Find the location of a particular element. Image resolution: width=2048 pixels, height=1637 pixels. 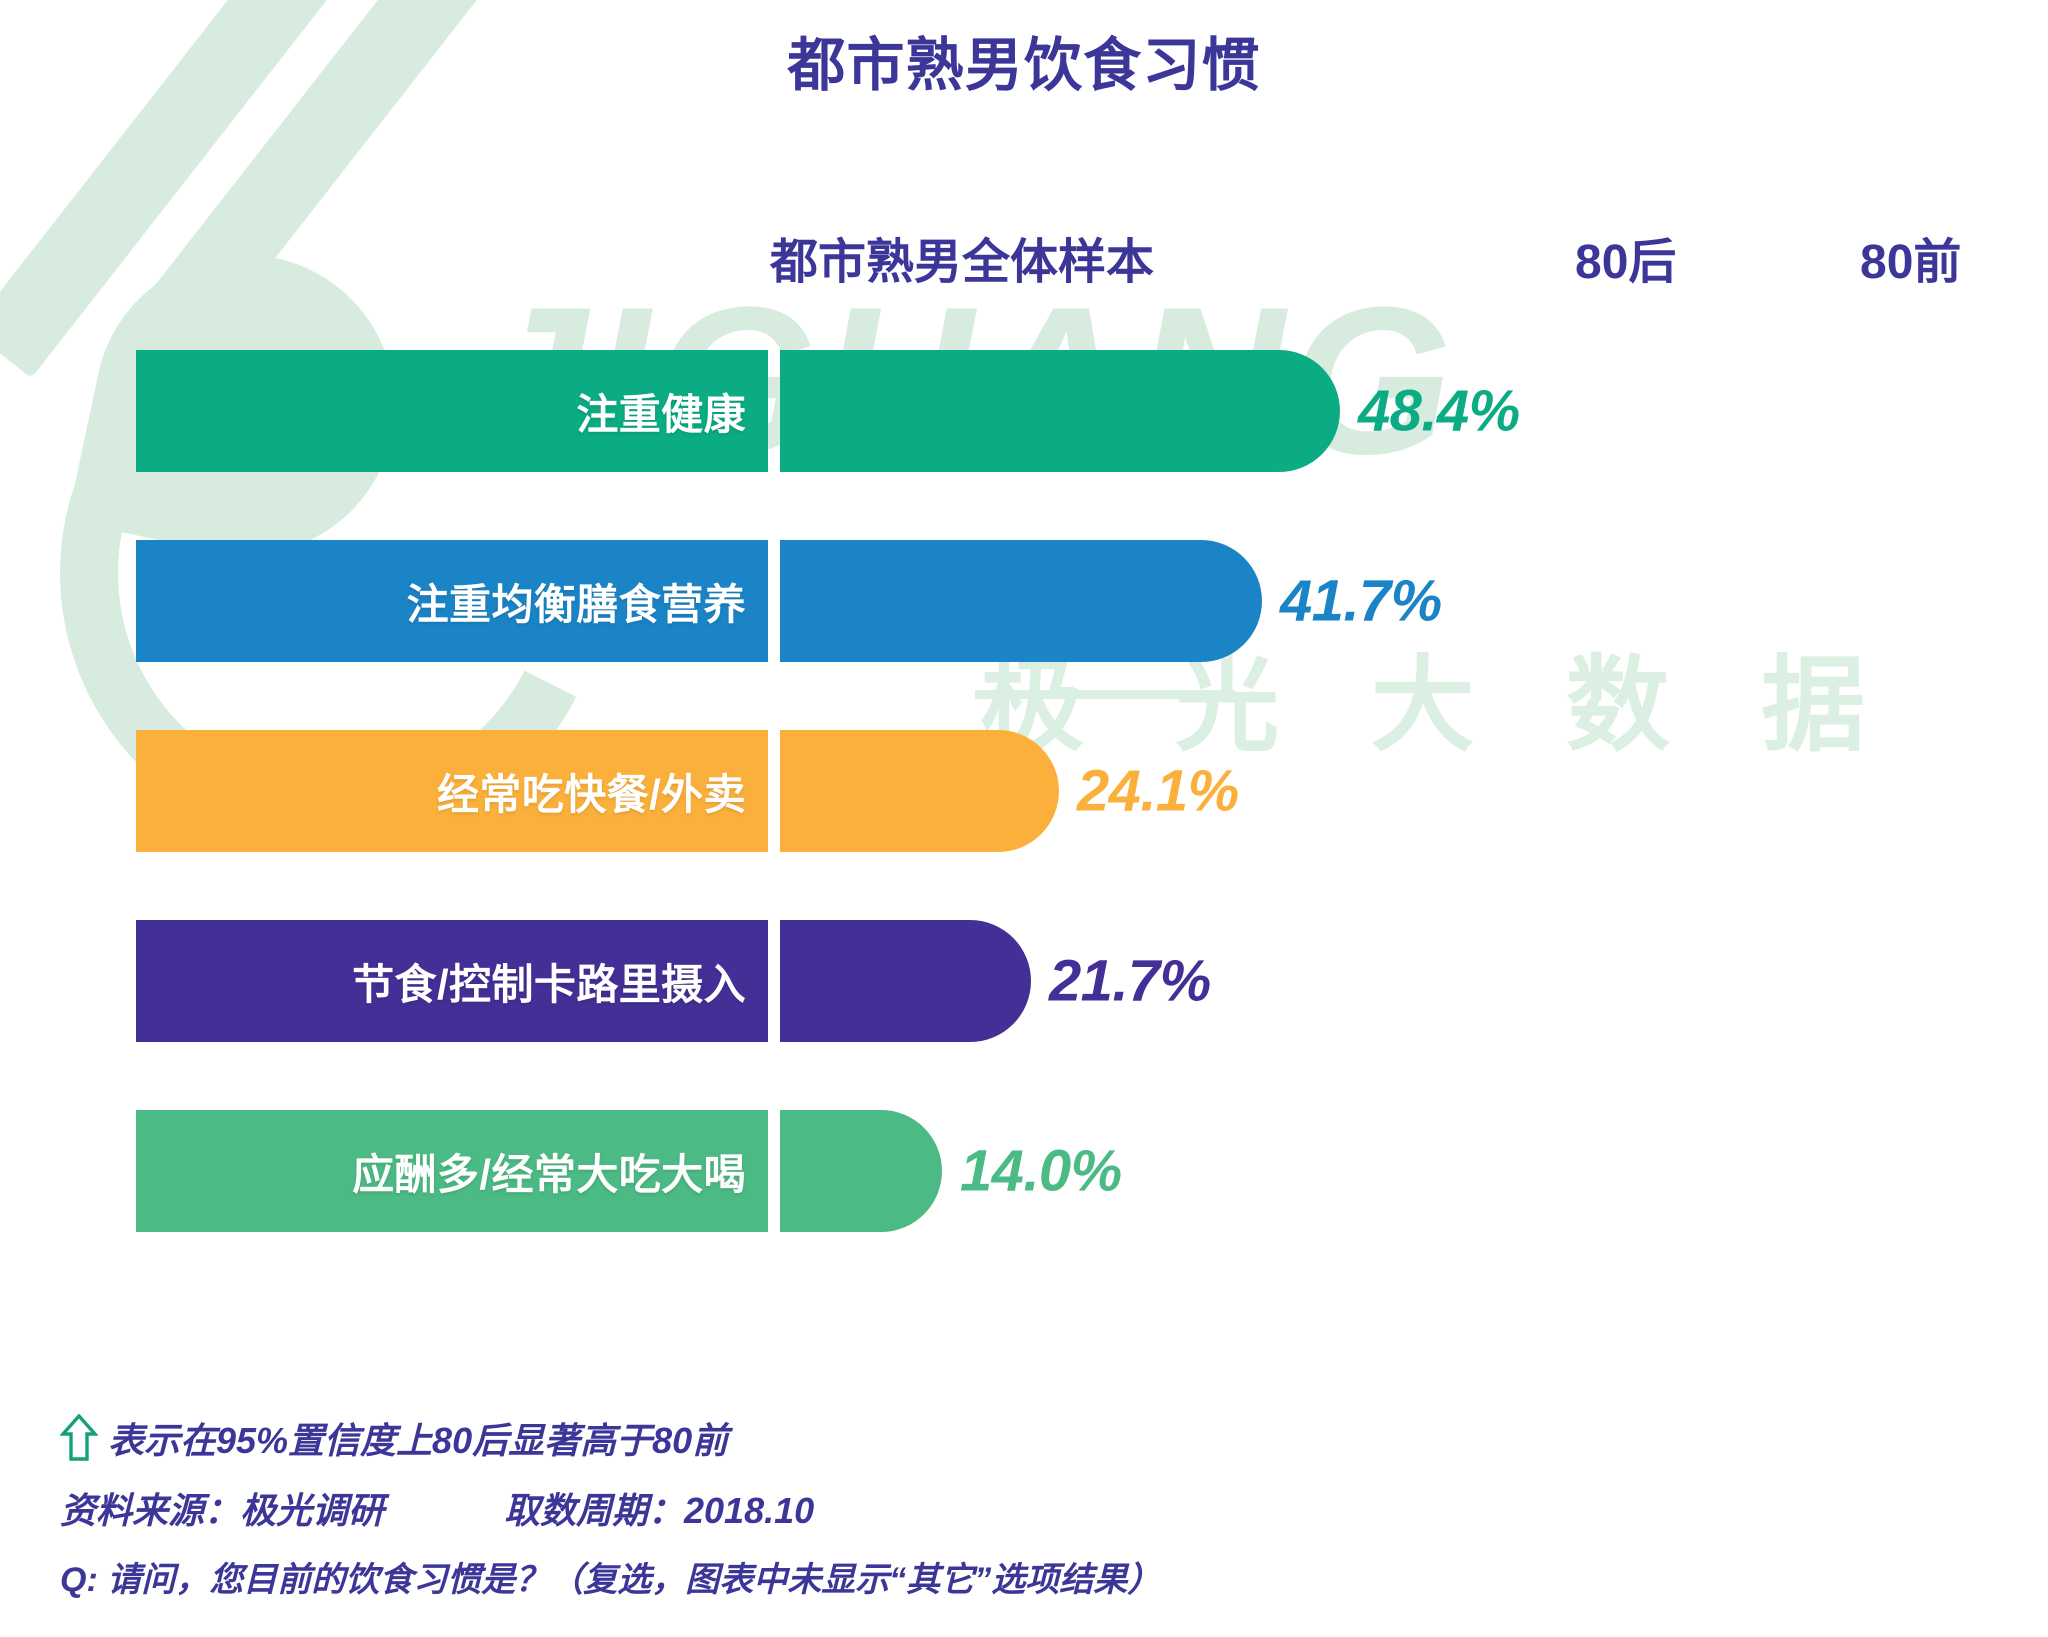

chart-row: 节食/控制卡路里摄入 21.7%22.7%20.8% is located at coordinates (1024, 1015).